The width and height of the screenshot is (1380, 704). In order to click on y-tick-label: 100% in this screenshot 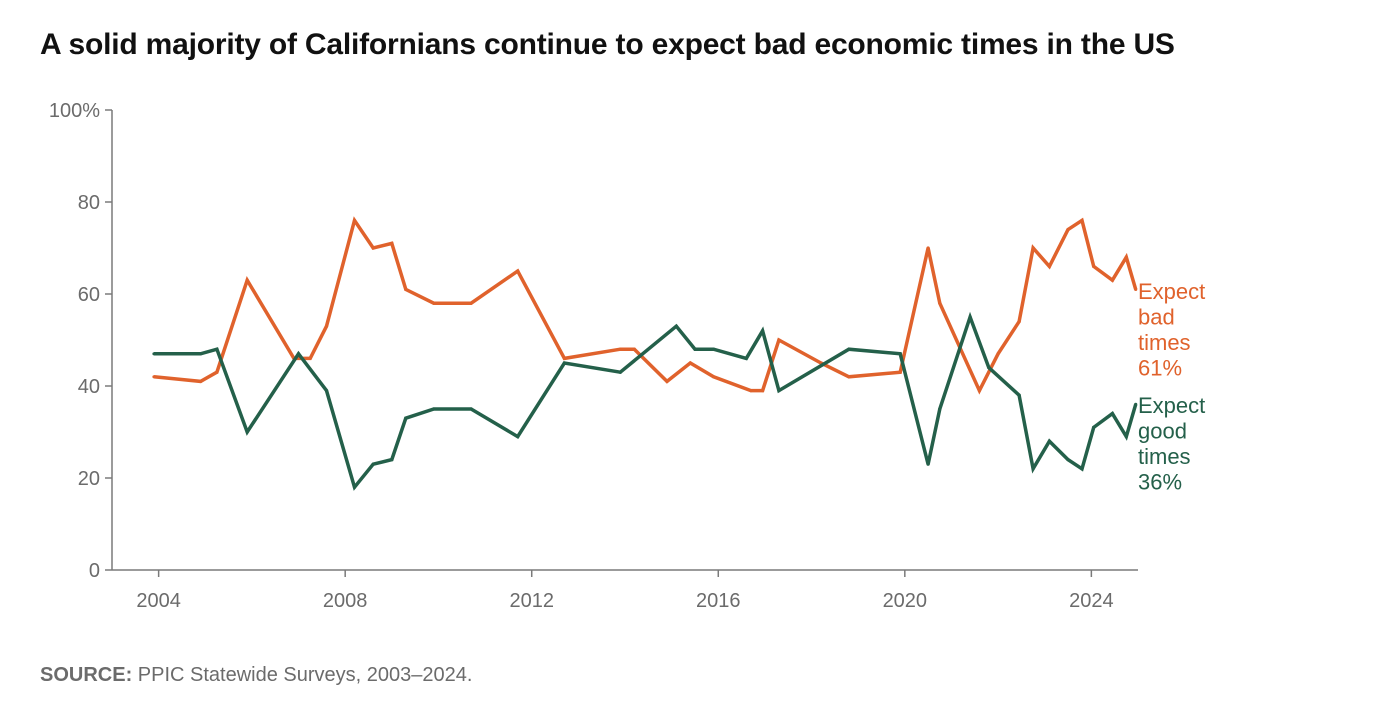, I will do `click(74, 111)`.